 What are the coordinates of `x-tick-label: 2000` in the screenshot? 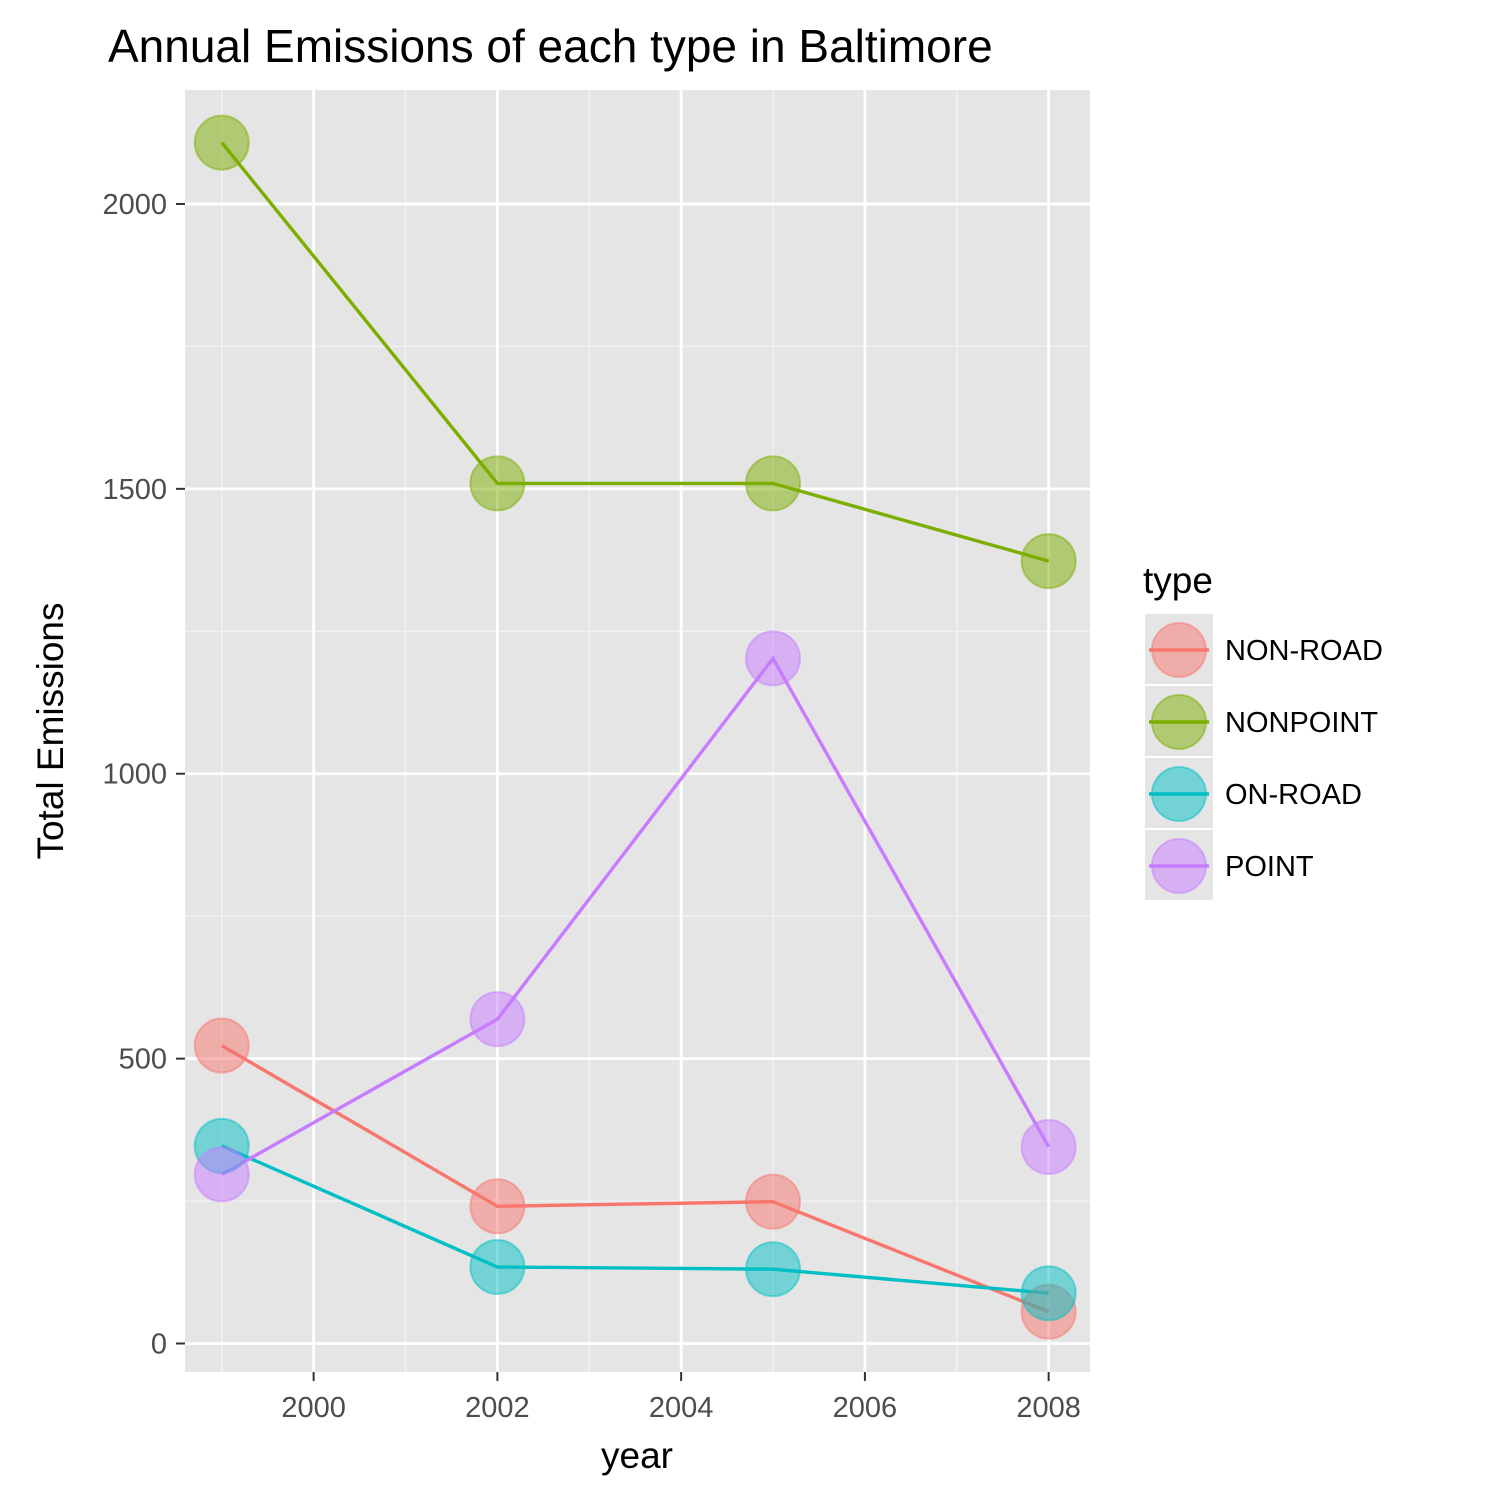 It's located at (313, 1408).